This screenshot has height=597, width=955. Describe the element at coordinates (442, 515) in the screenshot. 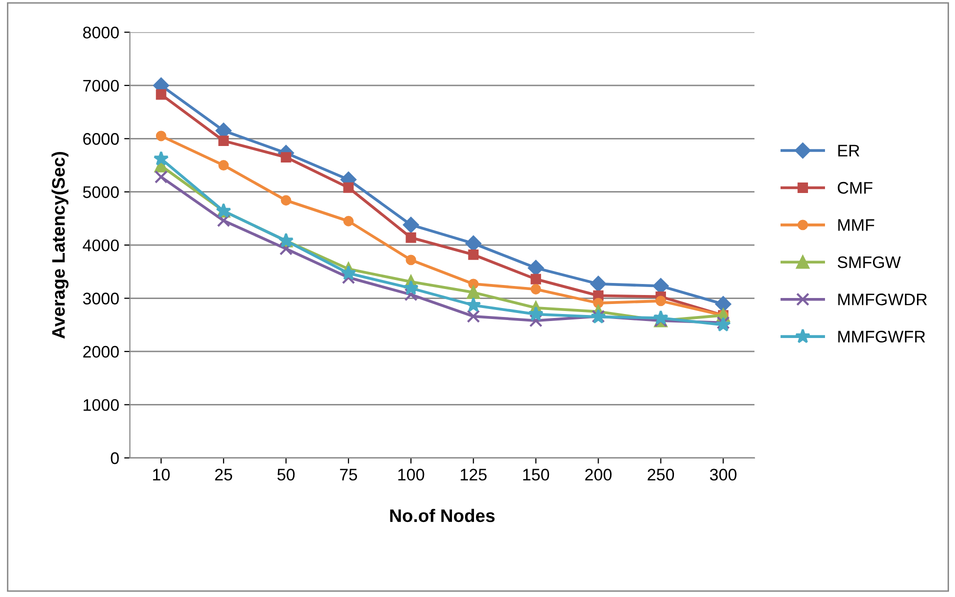

I see `x-axis-title: No.of Nodes` at that location.